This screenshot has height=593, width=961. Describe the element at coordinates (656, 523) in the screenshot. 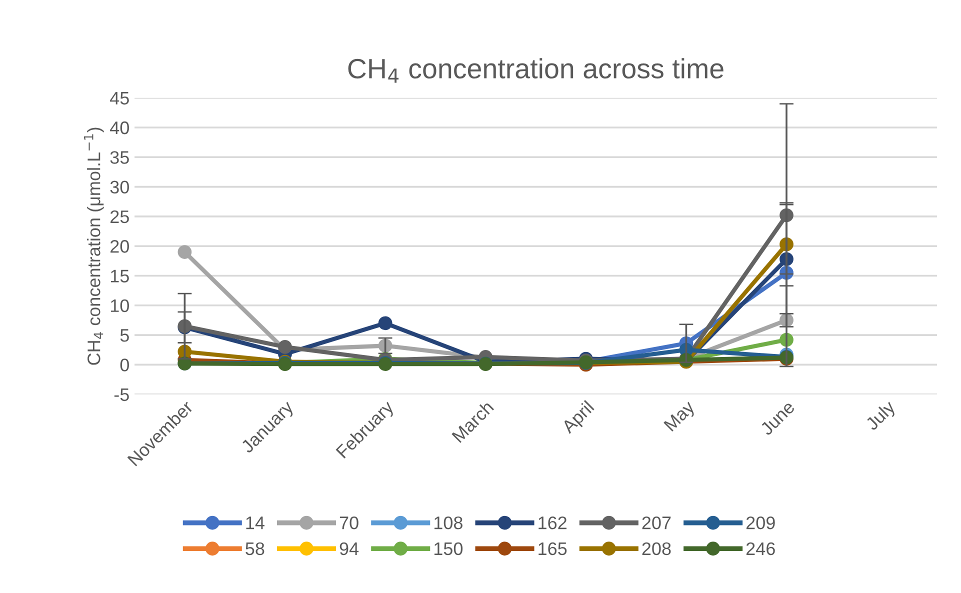

I see `legend-label: 207` at that location.